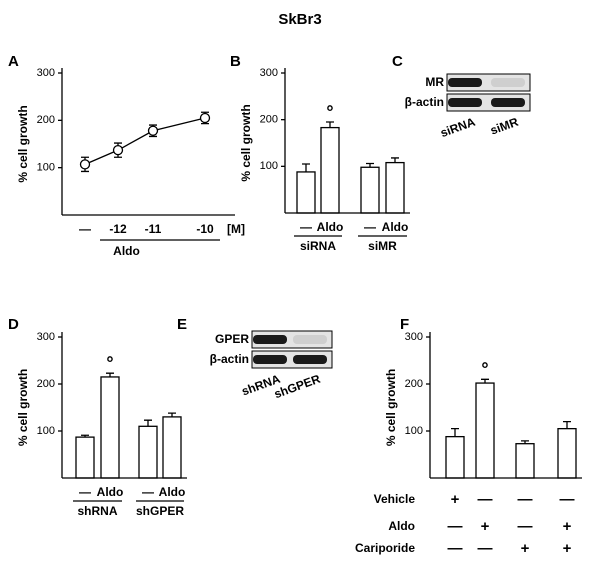 Image resolution: width=600 pixels, height=586 pixels. What do you see at coordinates (205, 229) in the screenshot?
I see `x-tick-label: -10` at bounding box center [205, 229].